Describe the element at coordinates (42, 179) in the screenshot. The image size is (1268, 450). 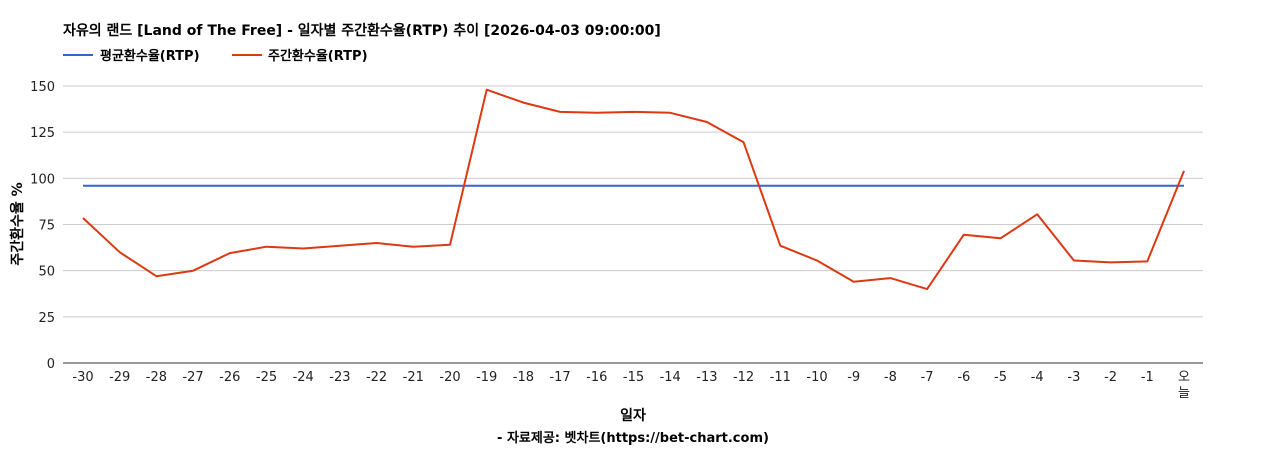
I see `y-tick-label: 100` at that location.